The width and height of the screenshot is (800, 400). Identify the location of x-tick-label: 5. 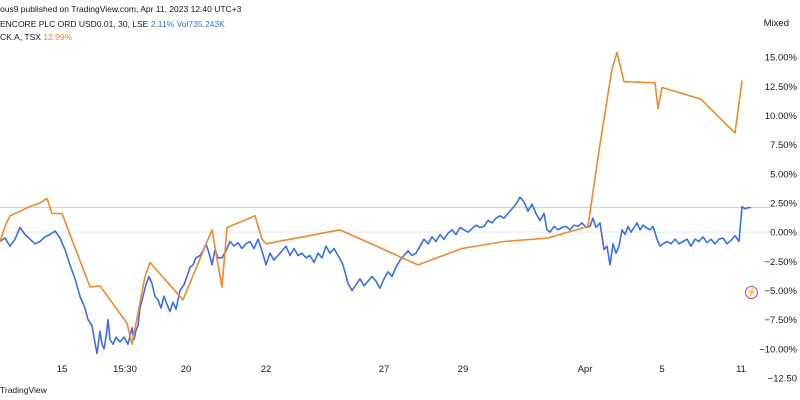
(661, 369).